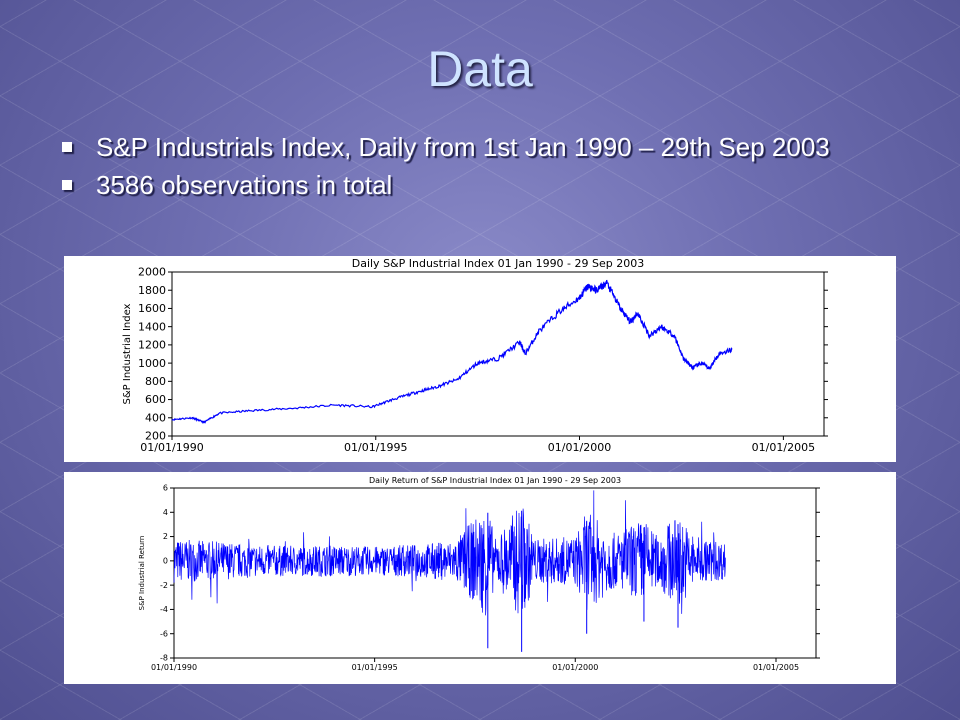 Image resolution: width=960 pixels, height=720 pixels. What do you see at coordinates (127, 353) in the screenshot?
I see `y-axis-label: S&P Industrial Index` at bounding box center [127, 353].